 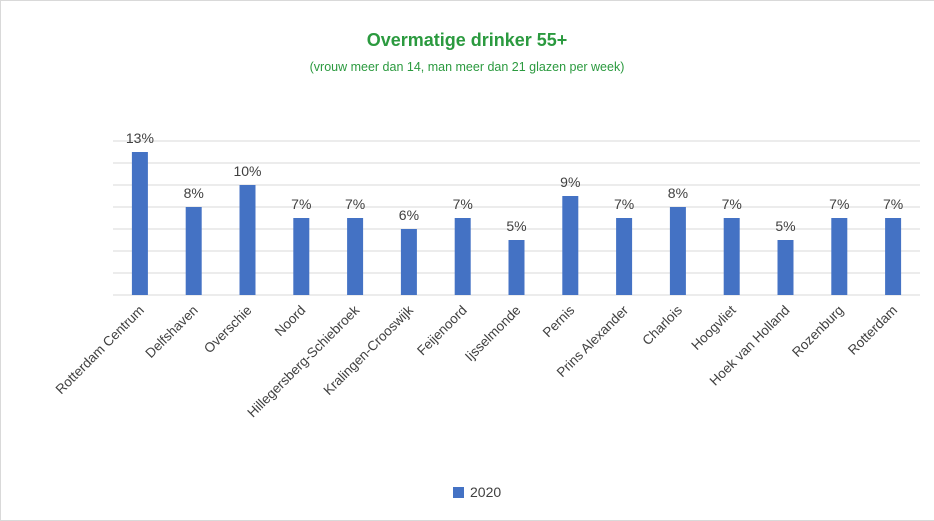 What do you see at coordinates (100, 350) in the screenshot?
I see `x-tick-label: Rotterdam Centrum` at bounding box center [100, 350].